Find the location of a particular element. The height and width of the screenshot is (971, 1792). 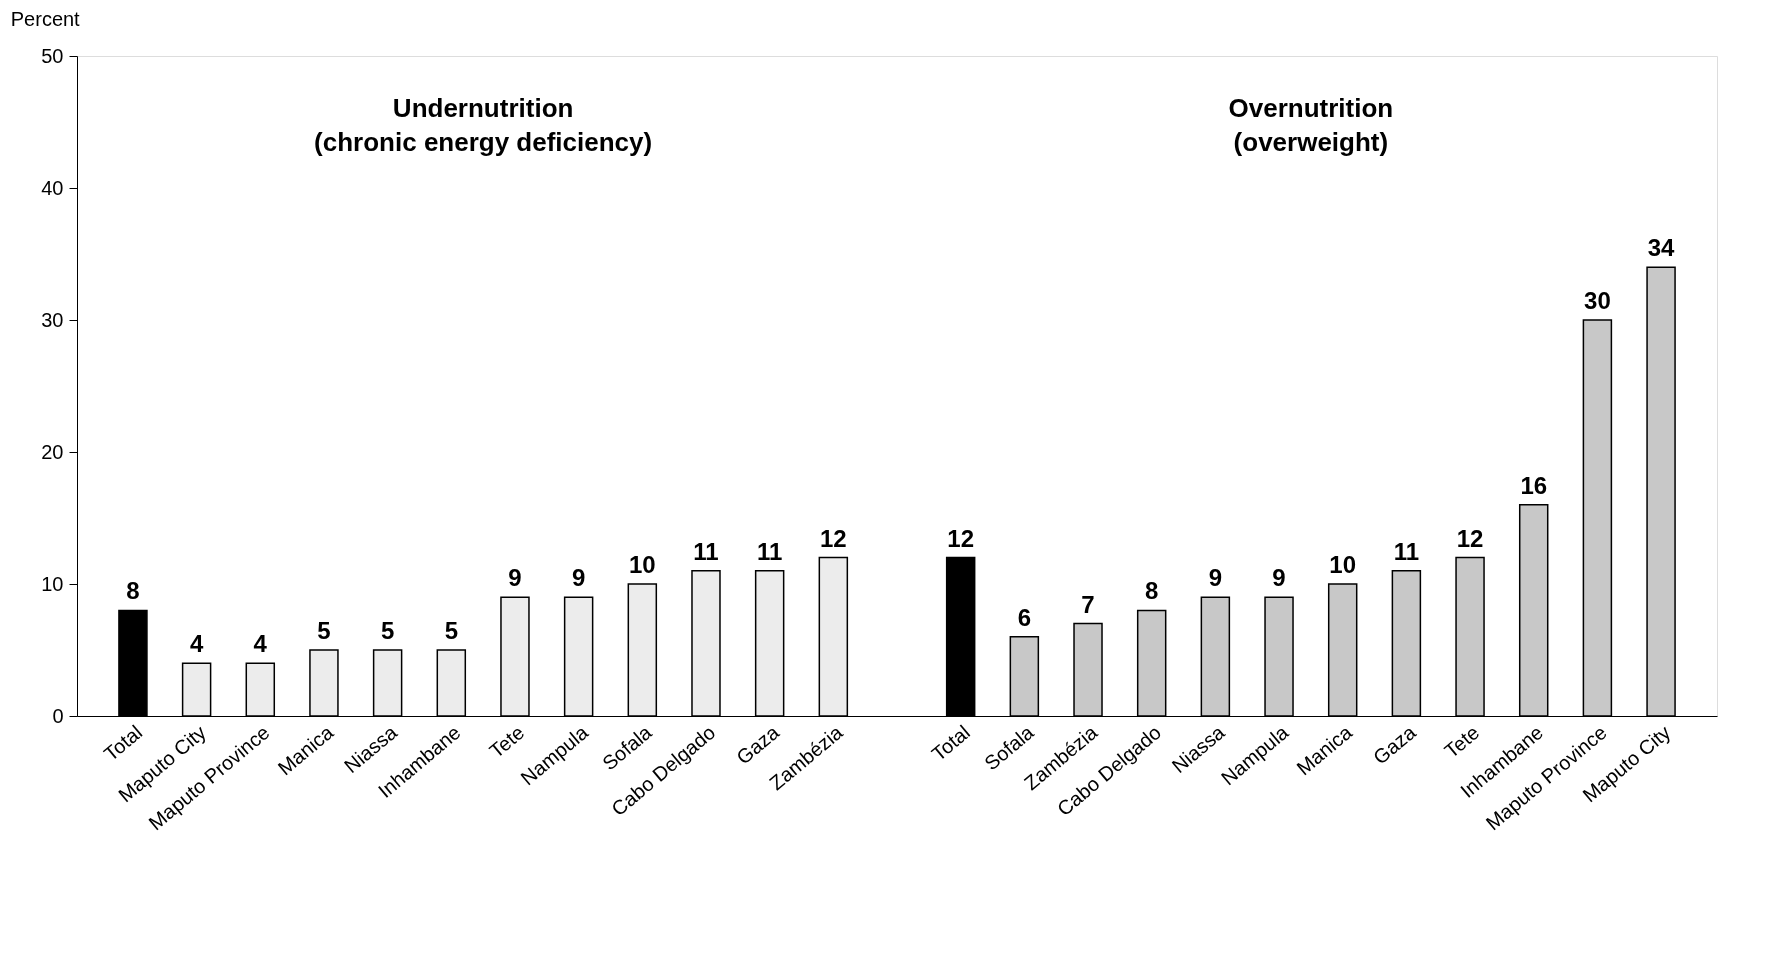

data-label: 7 is located at coordinates (1088, 604).